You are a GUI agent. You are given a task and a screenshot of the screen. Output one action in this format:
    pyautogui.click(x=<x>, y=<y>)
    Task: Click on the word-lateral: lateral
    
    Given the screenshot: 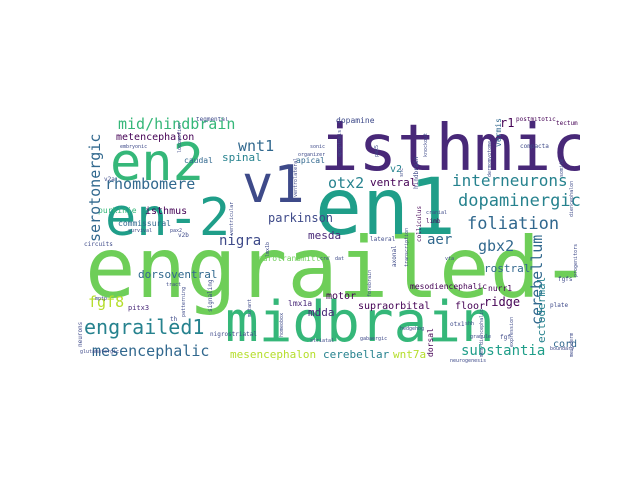 What is the action you would take?
    pyautogui.click(x=383, y=239)
    